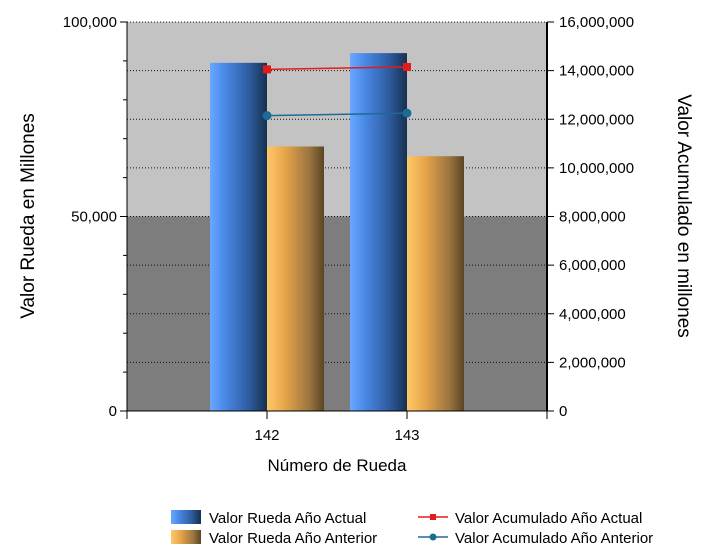 The image size is (701, 545). I want to click on y-right-tick-label: 16,000,000, so click(596, 22).